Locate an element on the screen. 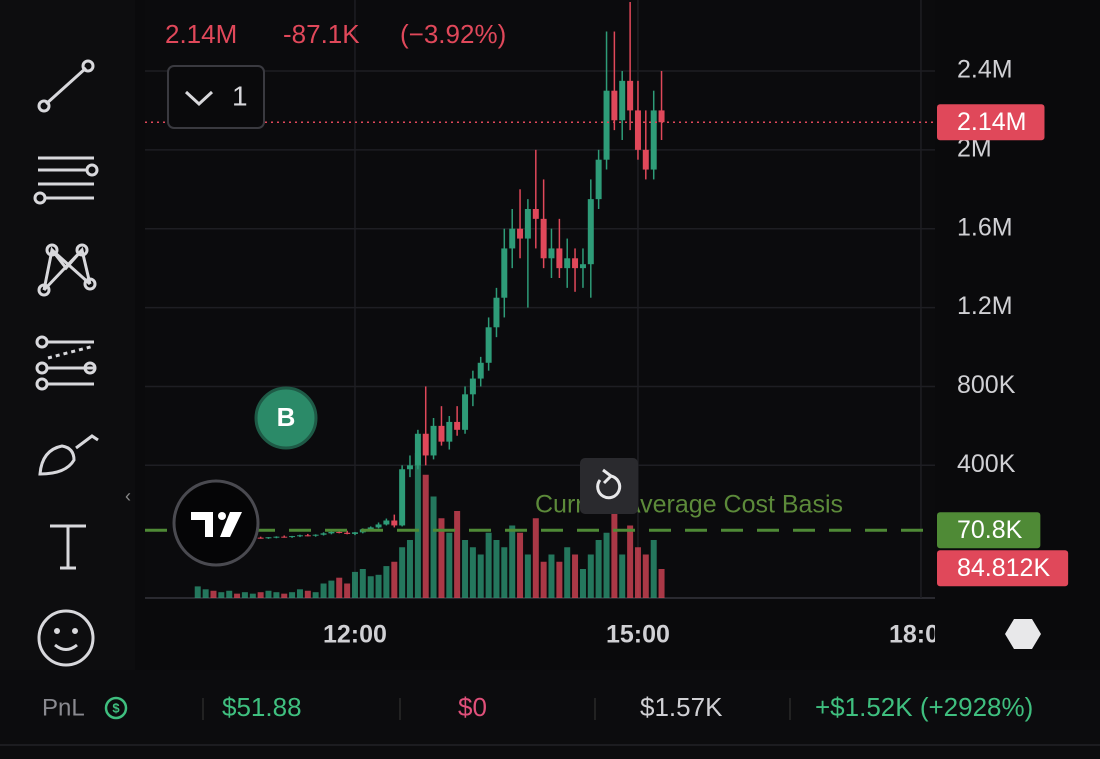 The width and height of the screenshot is (1100, 759). price-tag-label: 84.812K is located at coordinates (1003, 568).